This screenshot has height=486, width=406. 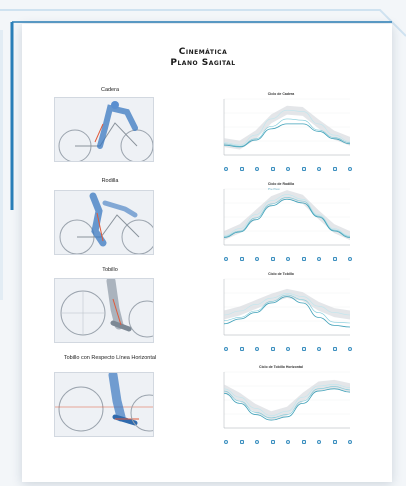 I want to click on row-label-cadera: Cadera, so click(x=110, y=90).